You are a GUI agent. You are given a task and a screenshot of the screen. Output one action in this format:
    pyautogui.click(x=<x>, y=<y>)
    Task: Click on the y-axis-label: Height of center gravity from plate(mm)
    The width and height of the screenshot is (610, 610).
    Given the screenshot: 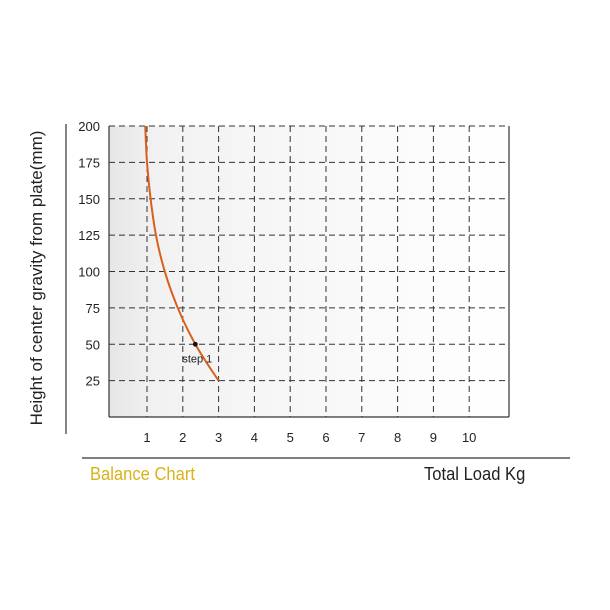 What is the action you would take?
    pyautogui.click(x=36, y=278)
    